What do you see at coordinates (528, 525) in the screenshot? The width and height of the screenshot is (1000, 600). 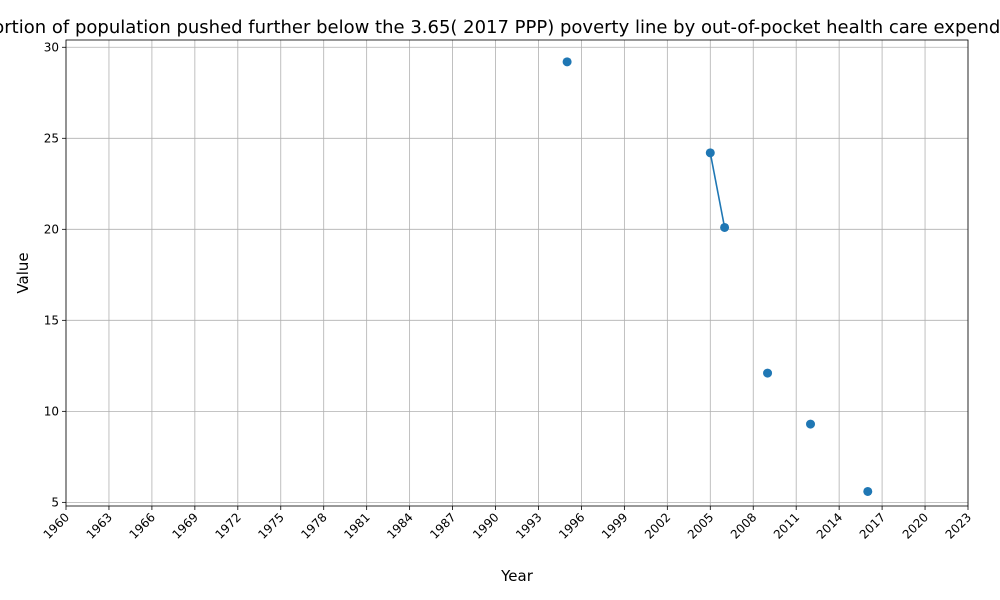 I see `x-tick-label: 1993` at bounding box center [528, 525].